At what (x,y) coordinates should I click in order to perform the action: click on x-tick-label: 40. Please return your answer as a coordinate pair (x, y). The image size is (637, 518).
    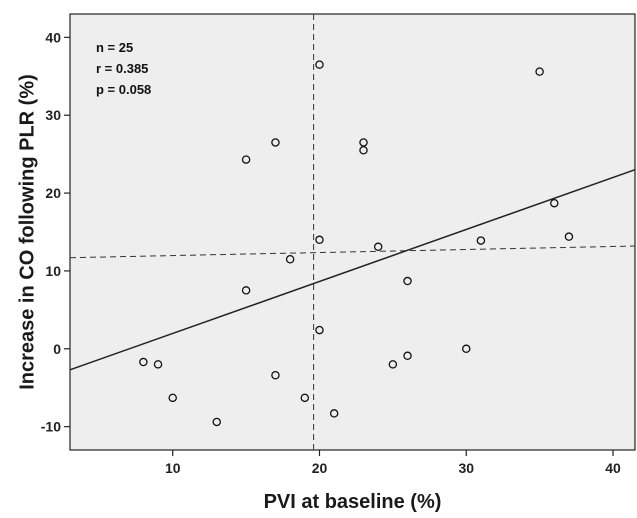
    Looking at the image, I should click on (613, 468).